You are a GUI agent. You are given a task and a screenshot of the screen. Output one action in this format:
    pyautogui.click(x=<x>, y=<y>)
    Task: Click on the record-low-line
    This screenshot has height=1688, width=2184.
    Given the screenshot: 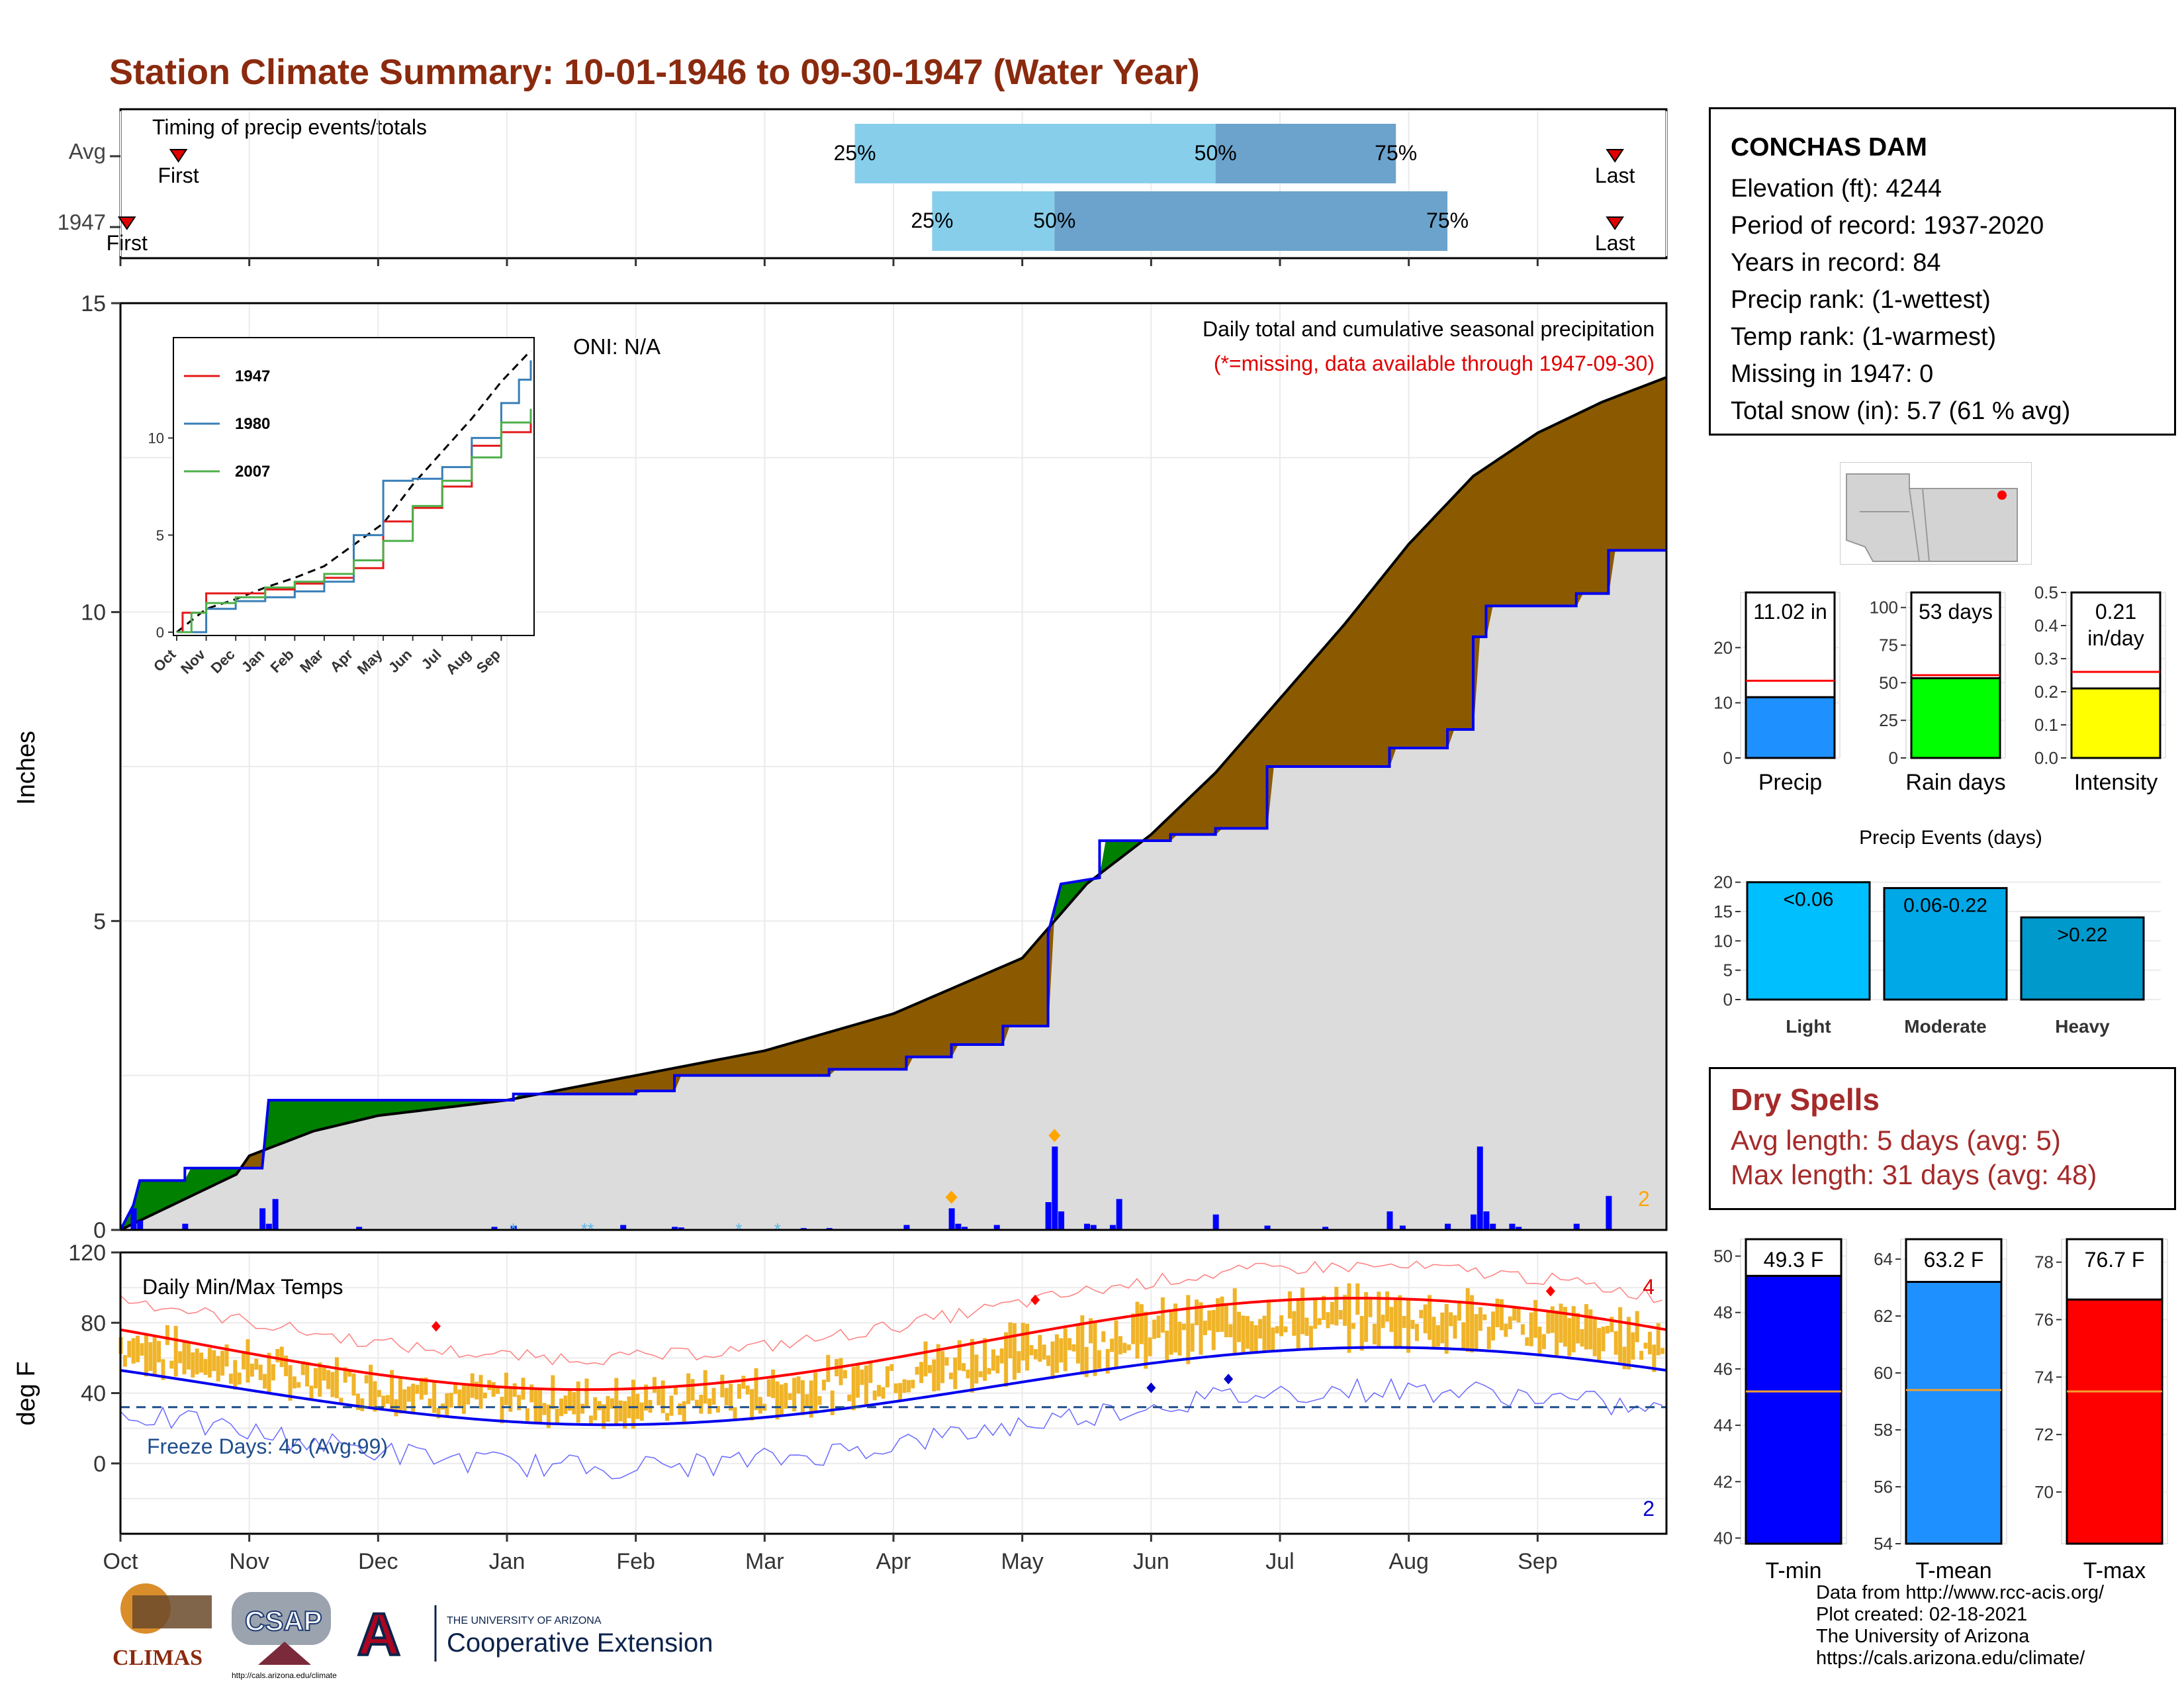 What is the action you would take?
    pyautogui.click(x=891, y=1428)
    